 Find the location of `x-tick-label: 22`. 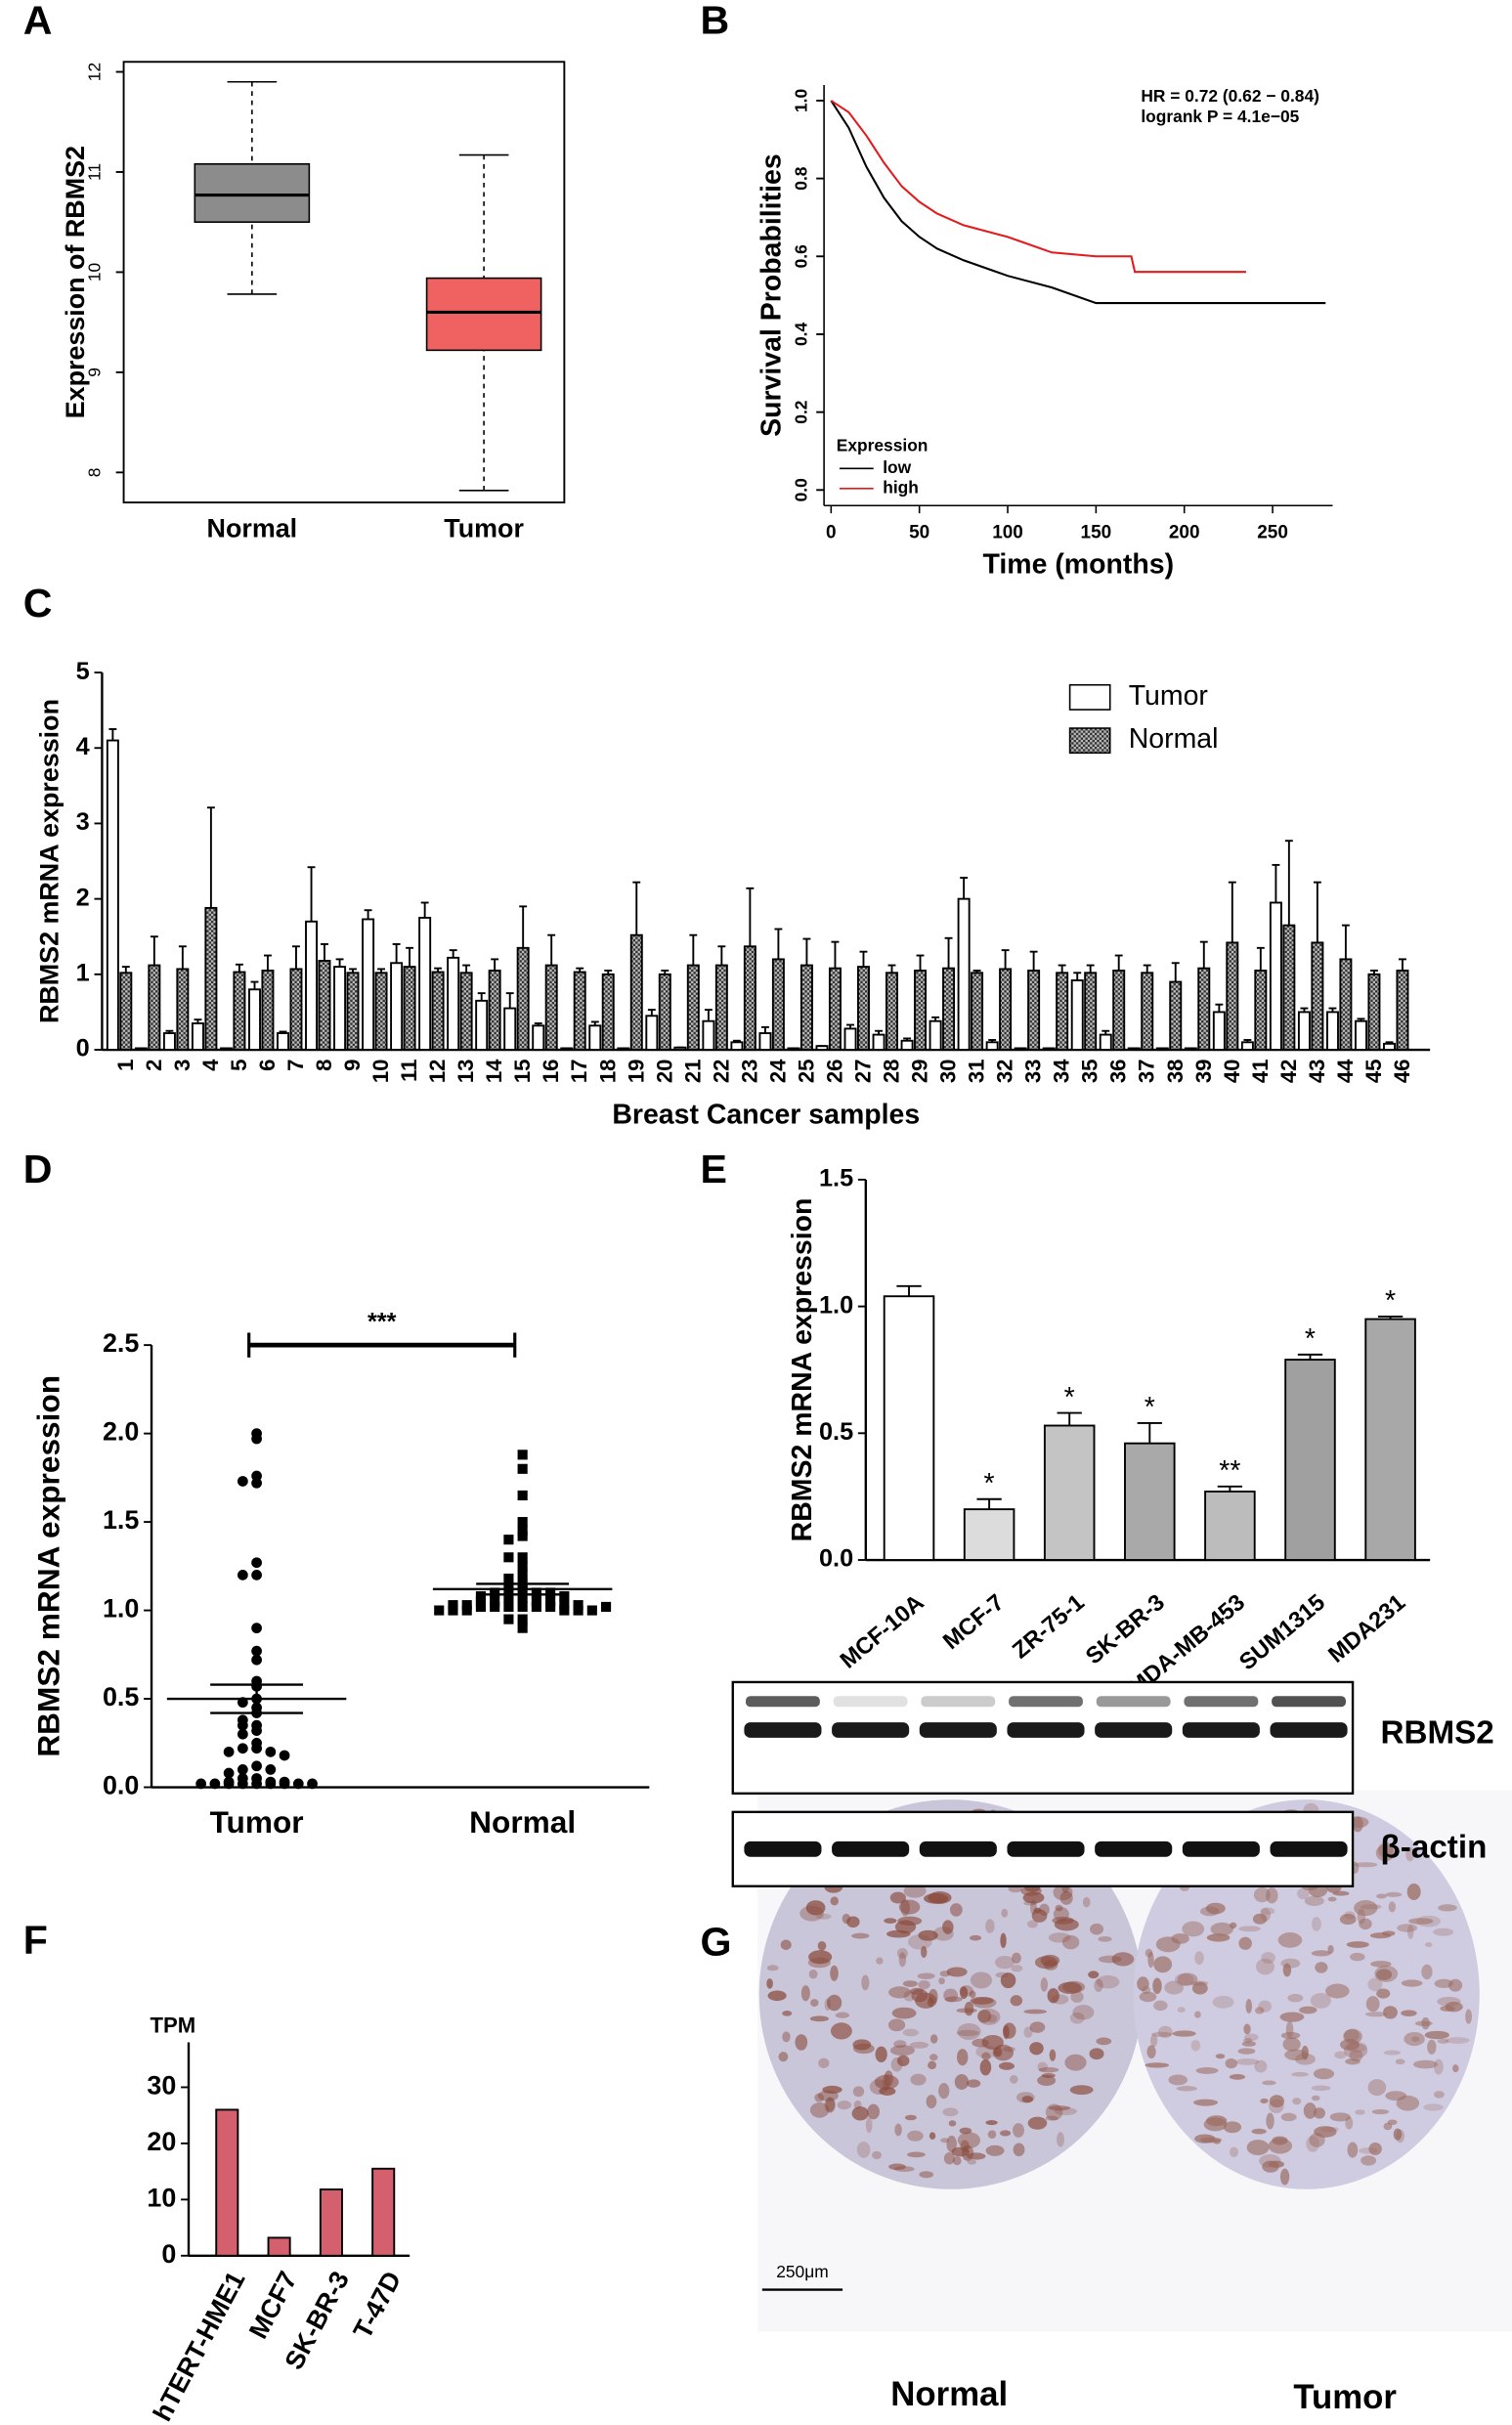

x-tick-label: 22 is located at coordinates (721, 1072).